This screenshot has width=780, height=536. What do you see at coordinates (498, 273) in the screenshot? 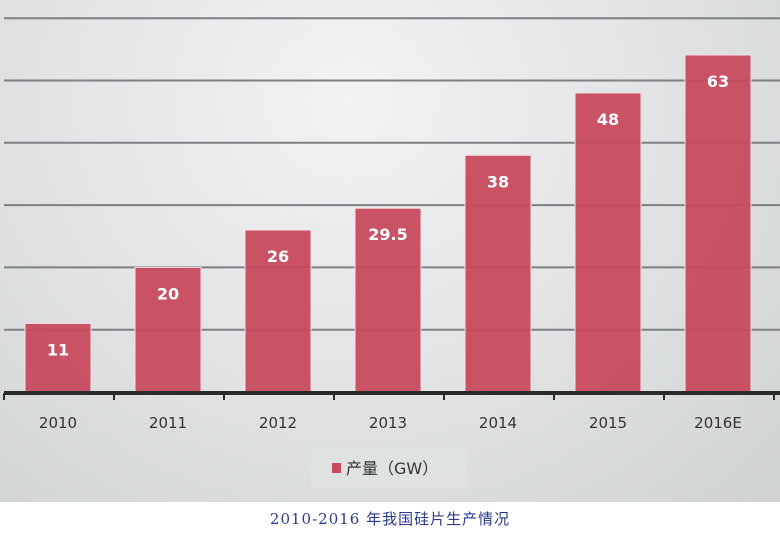
I see `bar-2014` at bounding box center [498, 273].